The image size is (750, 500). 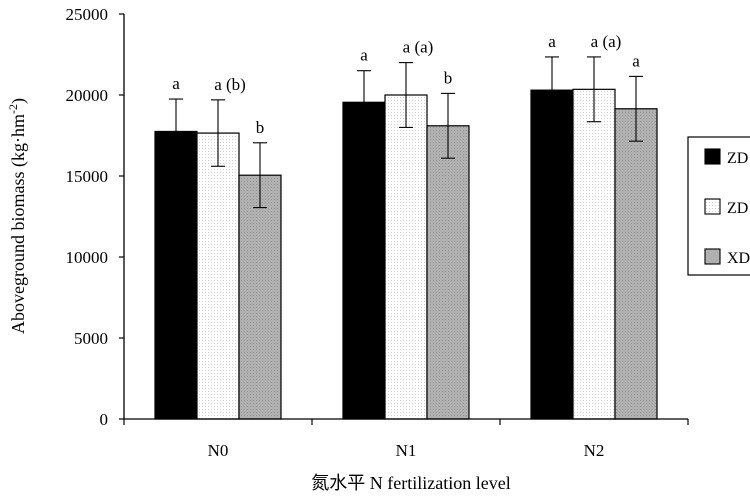 I want to click on significance-n1-series-3: b, so click(x=448, y=77).